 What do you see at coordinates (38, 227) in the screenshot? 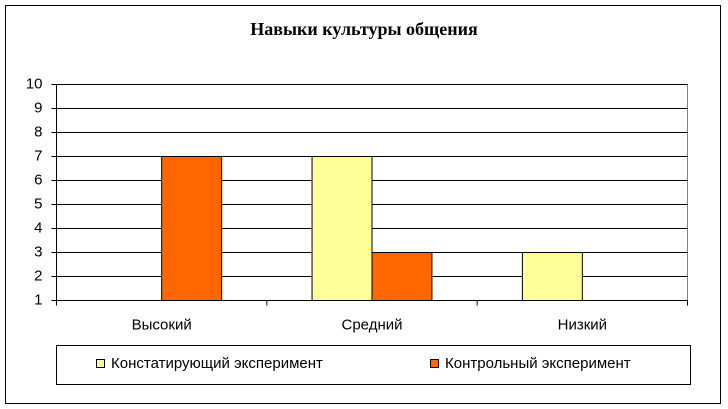
I see `y-tick-label: 4` at bounding box center [38, 227].